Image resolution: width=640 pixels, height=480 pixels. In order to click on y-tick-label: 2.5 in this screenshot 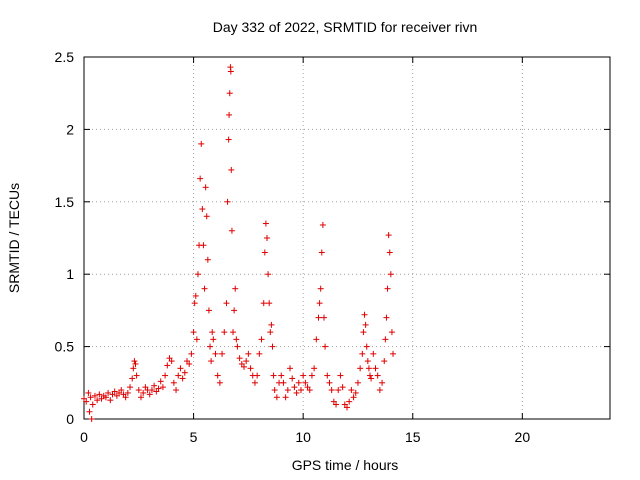, I will do `click(65, 57)`.